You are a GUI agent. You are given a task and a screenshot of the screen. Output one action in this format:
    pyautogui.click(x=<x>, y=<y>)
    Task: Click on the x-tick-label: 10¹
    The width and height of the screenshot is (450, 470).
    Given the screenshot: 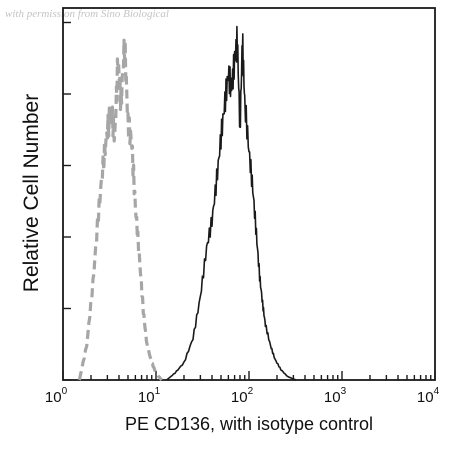 What is the action you would take?
    pyautogui.click(x=149, y=396)
    